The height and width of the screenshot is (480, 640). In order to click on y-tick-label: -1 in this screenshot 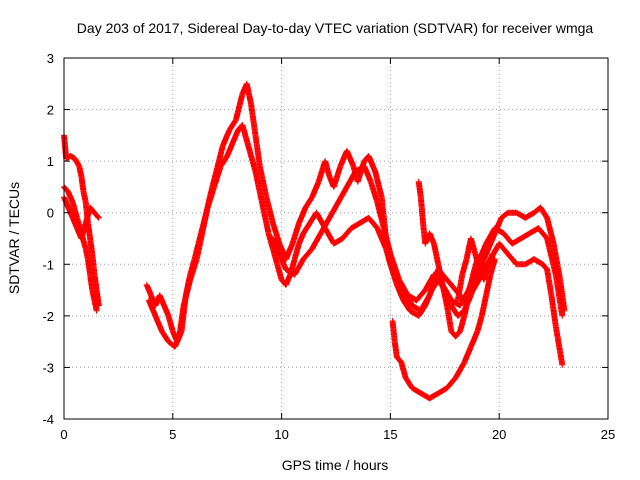, I will do `click(48, 264)`.